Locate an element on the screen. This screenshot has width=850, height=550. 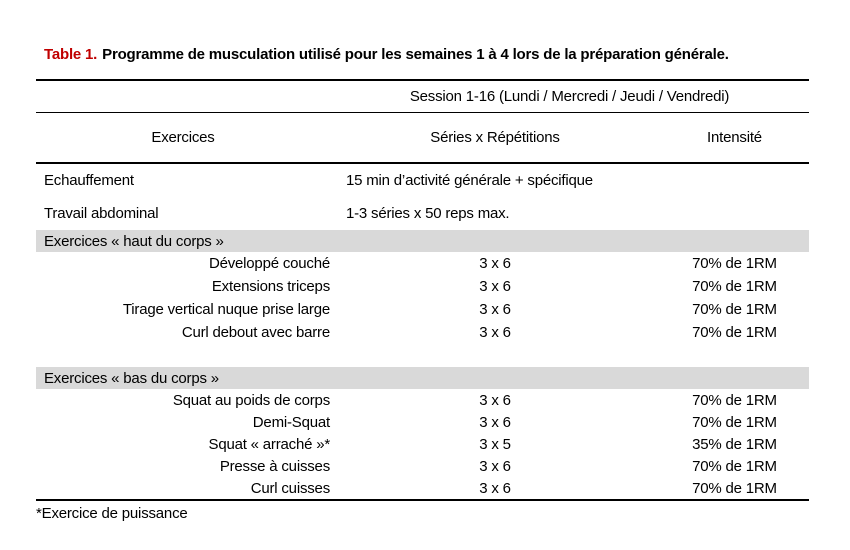
row-label: Echauffement is located at coordinates (89, 180).